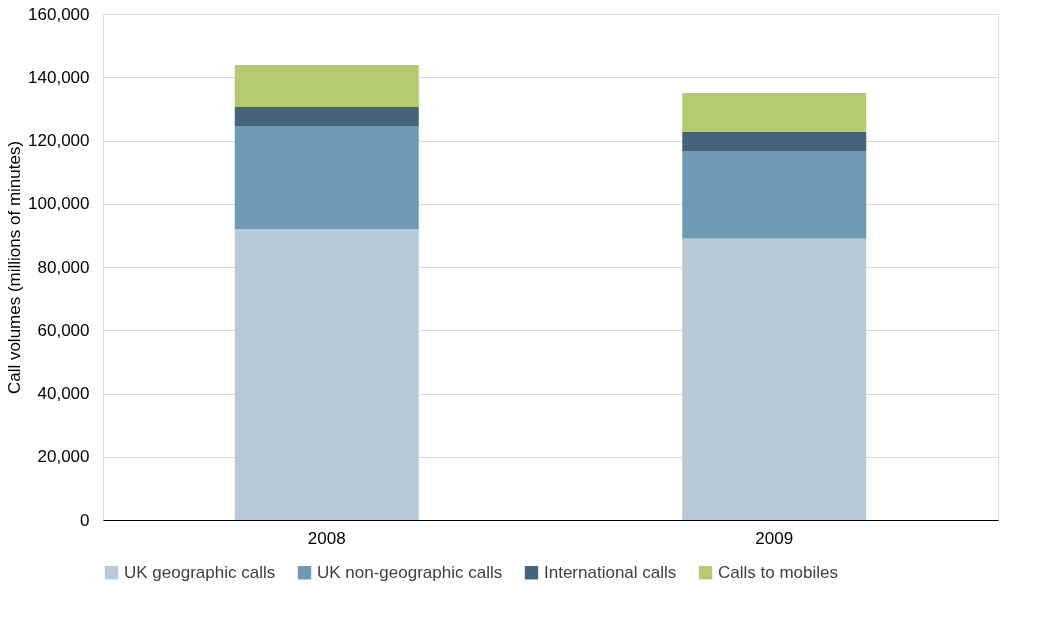 This screenshot has height=622, width=1060. I want to click on y-tick-label: 60,000, so click(63, 330).